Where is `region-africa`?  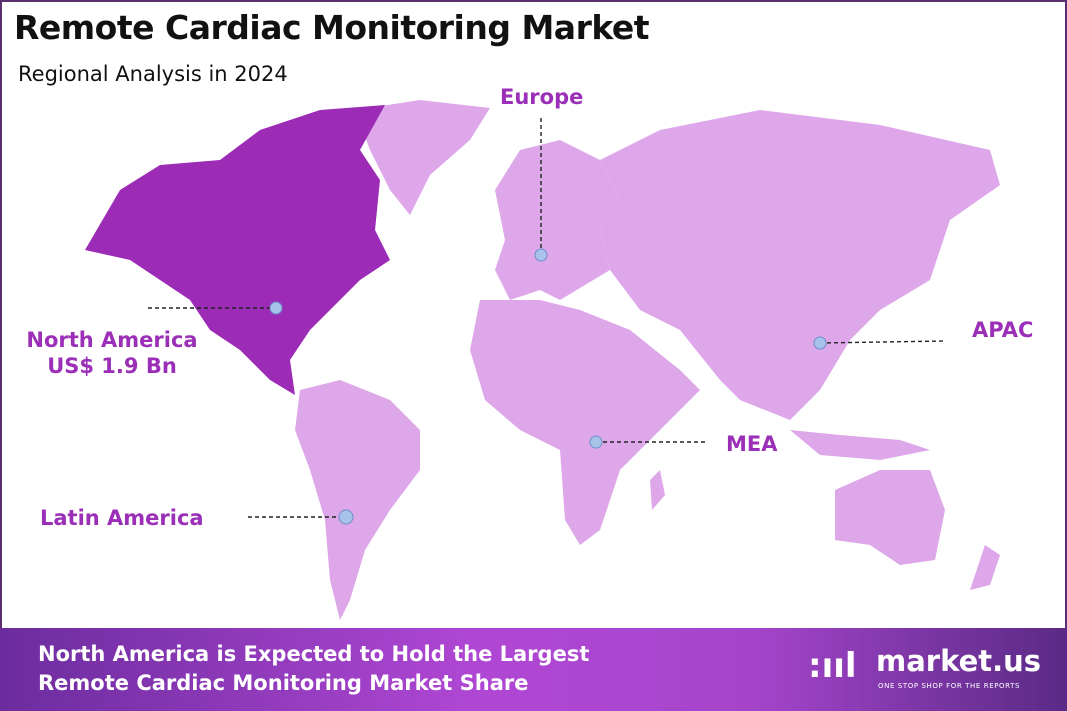
region-africa is located at coordinates (585, 422).